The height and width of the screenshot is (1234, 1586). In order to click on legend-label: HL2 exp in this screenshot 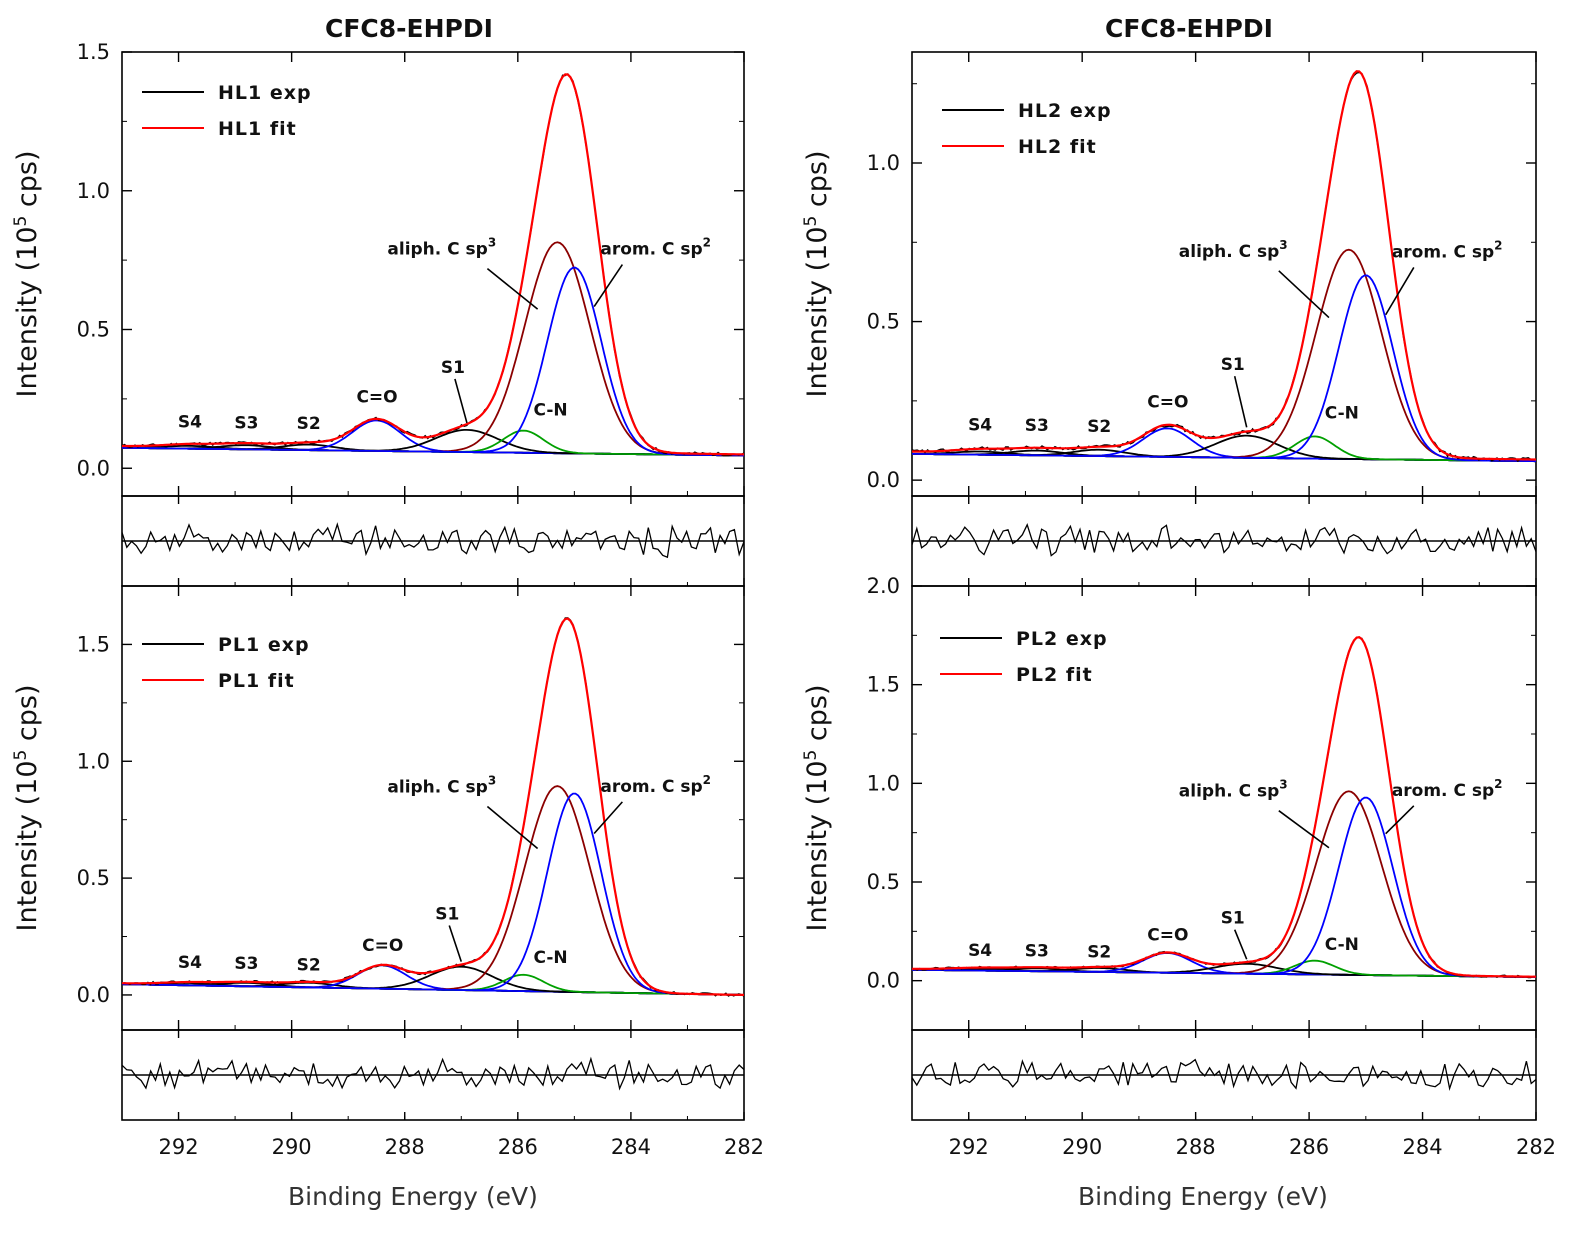, I will do `click(1065, 111)`.